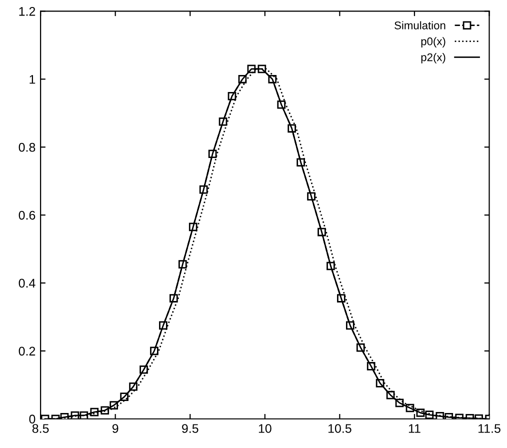  I want to click on x-tick-label: 11.5, so click(489, 428).